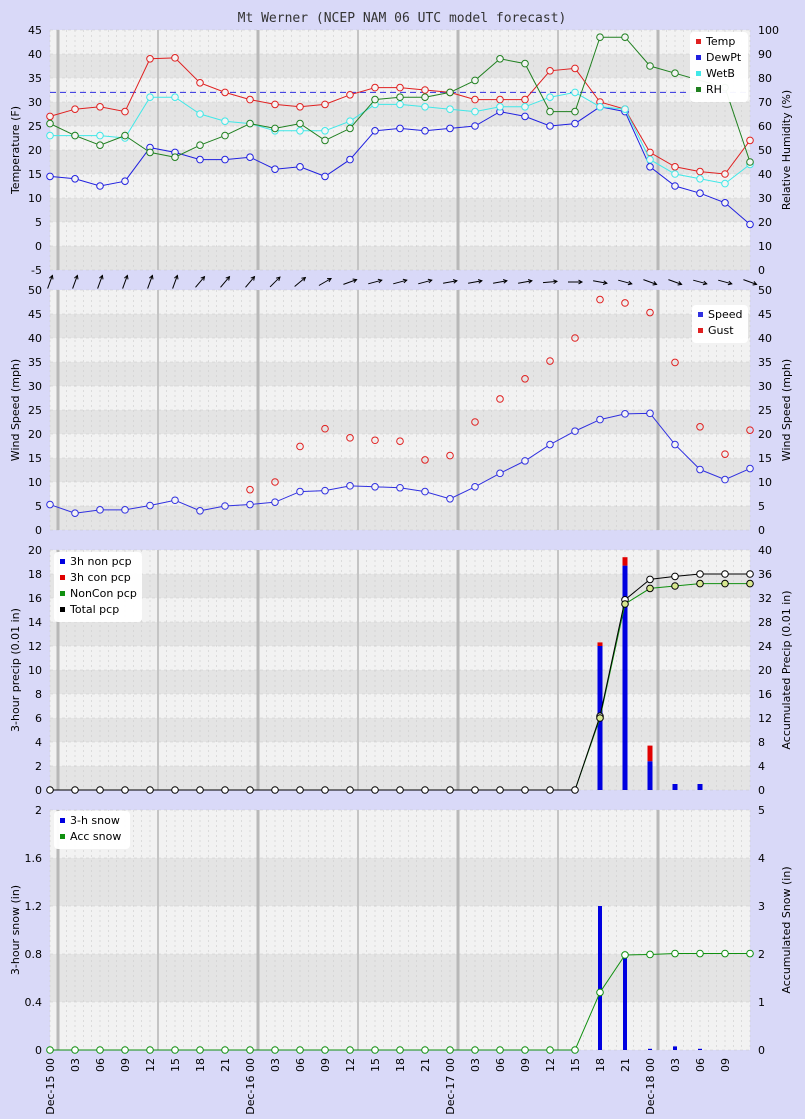  What do you see at coordinates (35, 550) in the screenshot?
I see `y-tick-label: 20` at bounding box center [35, 550].